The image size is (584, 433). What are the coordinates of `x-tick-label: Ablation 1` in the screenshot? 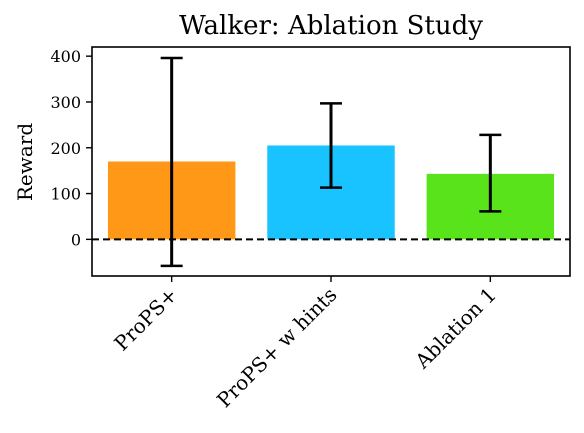 It's located at (455, 328).